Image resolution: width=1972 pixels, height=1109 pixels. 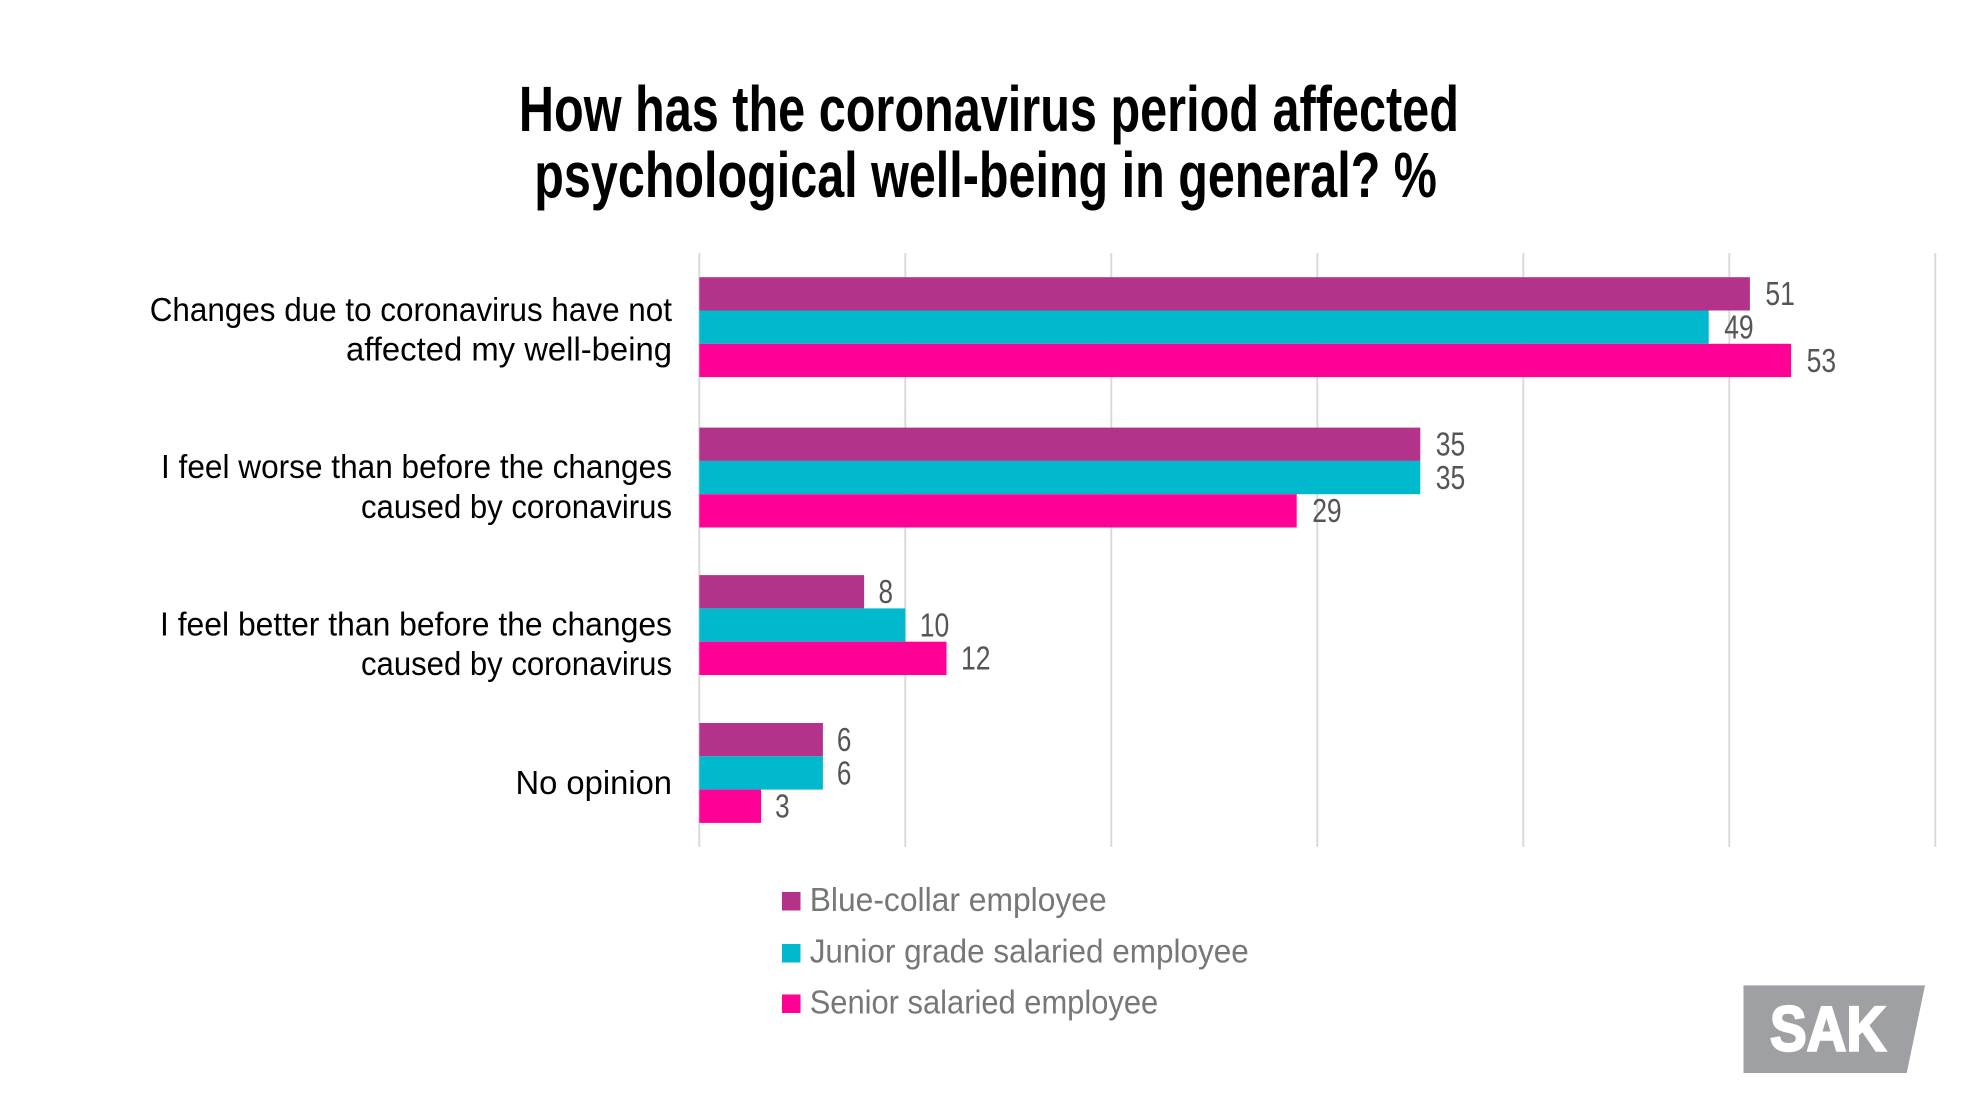 I want to click on svg-text: 10, so click(x=935, y=624).